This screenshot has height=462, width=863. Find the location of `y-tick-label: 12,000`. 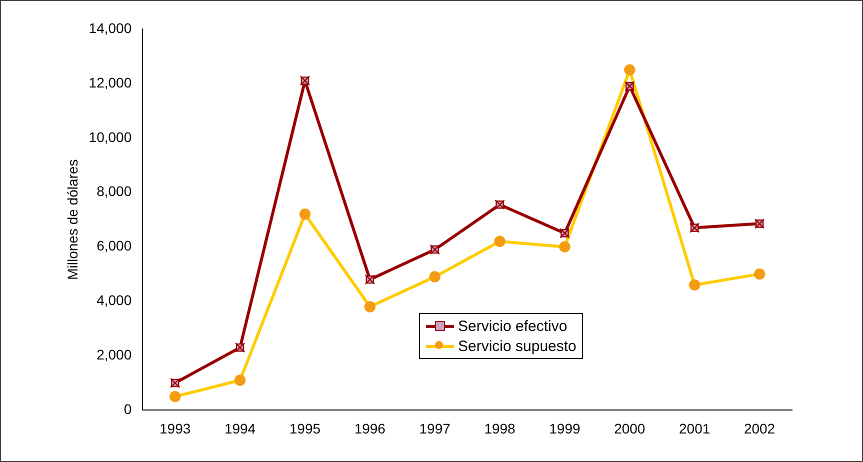

y-tick-label: 12,000 is located at coordinates (110, 82).